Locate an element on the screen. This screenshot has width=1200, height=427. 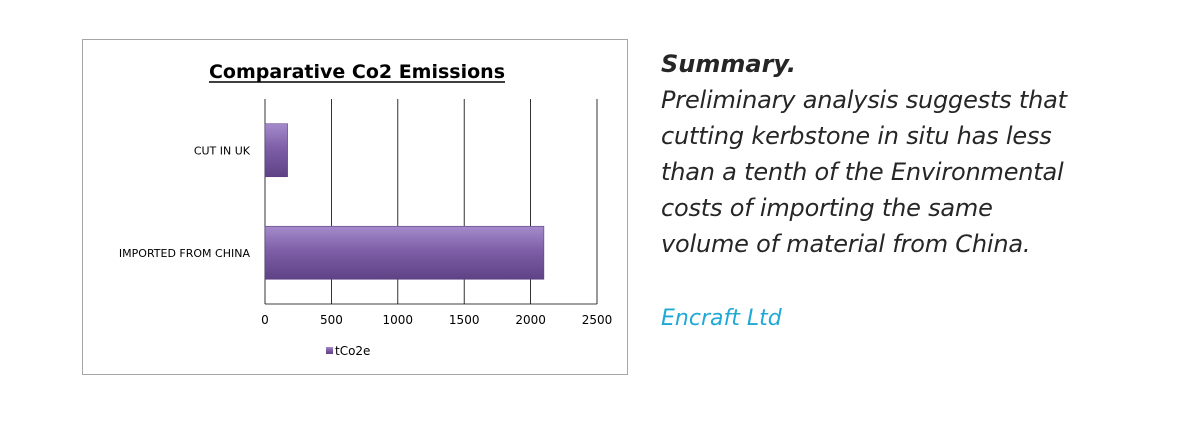
category-label: IMPORTED FROM CHINA is located at coordinates (185, 253).